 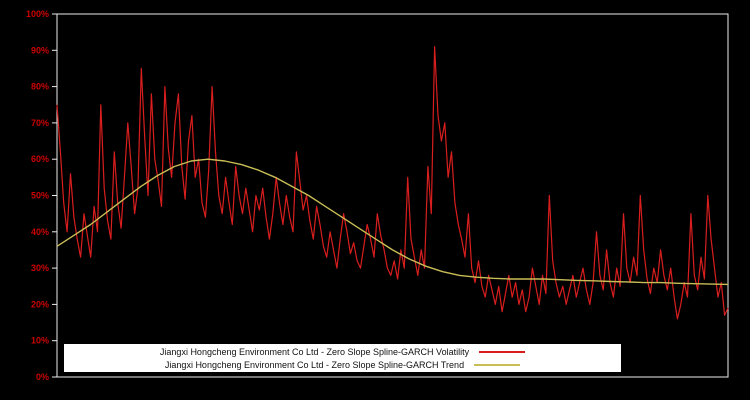 What do you see at coordinates (40, 304) in the screenshot?
I see `y-axis-tick-label: 20%` at bounding box center [40, 304].